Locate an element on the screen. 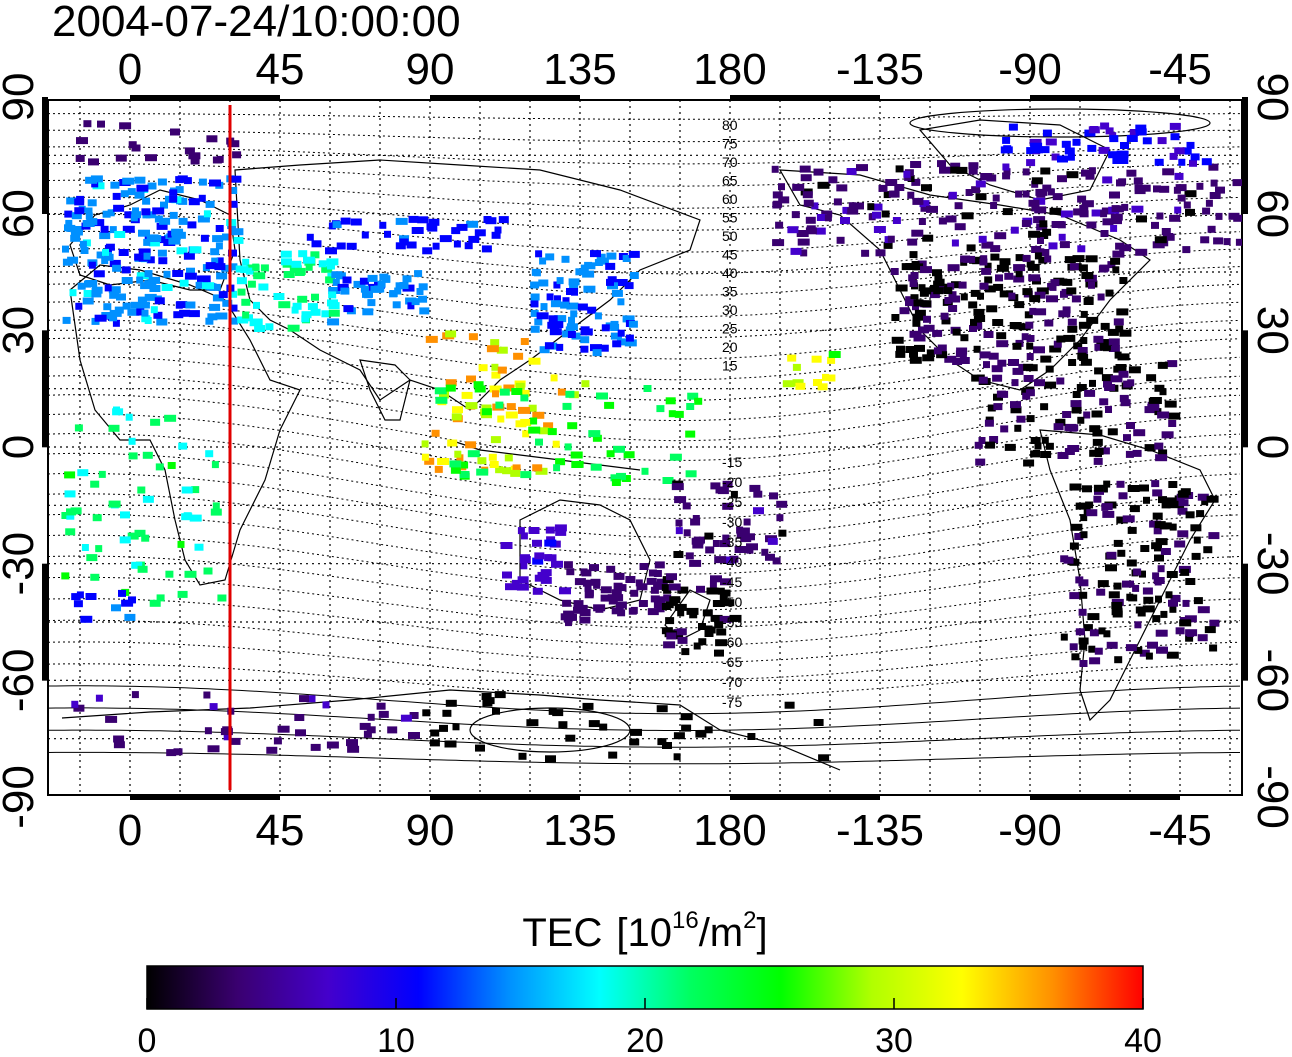 The width and height of the screenshot is (1292, 1057). y-tick-label-right: 0 is located at coordinates (1270, 447).